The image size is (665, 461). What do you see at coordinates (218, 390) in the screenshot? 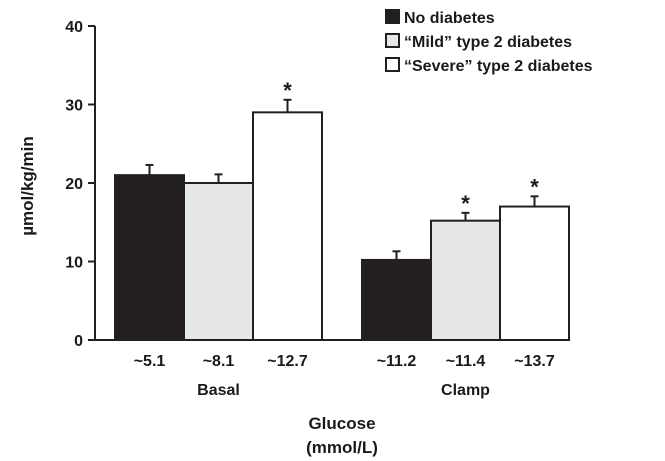
I see `group-label: Basal` at bounding box center [218, 390].